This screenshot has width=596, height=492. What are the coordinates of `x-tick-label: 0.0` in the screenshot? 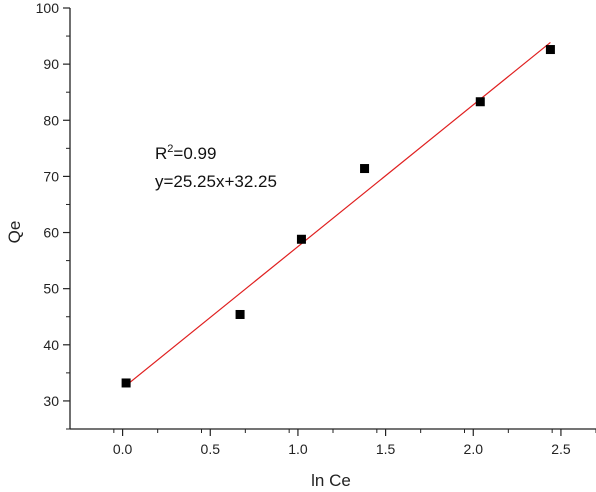 It's located at (123, 449).